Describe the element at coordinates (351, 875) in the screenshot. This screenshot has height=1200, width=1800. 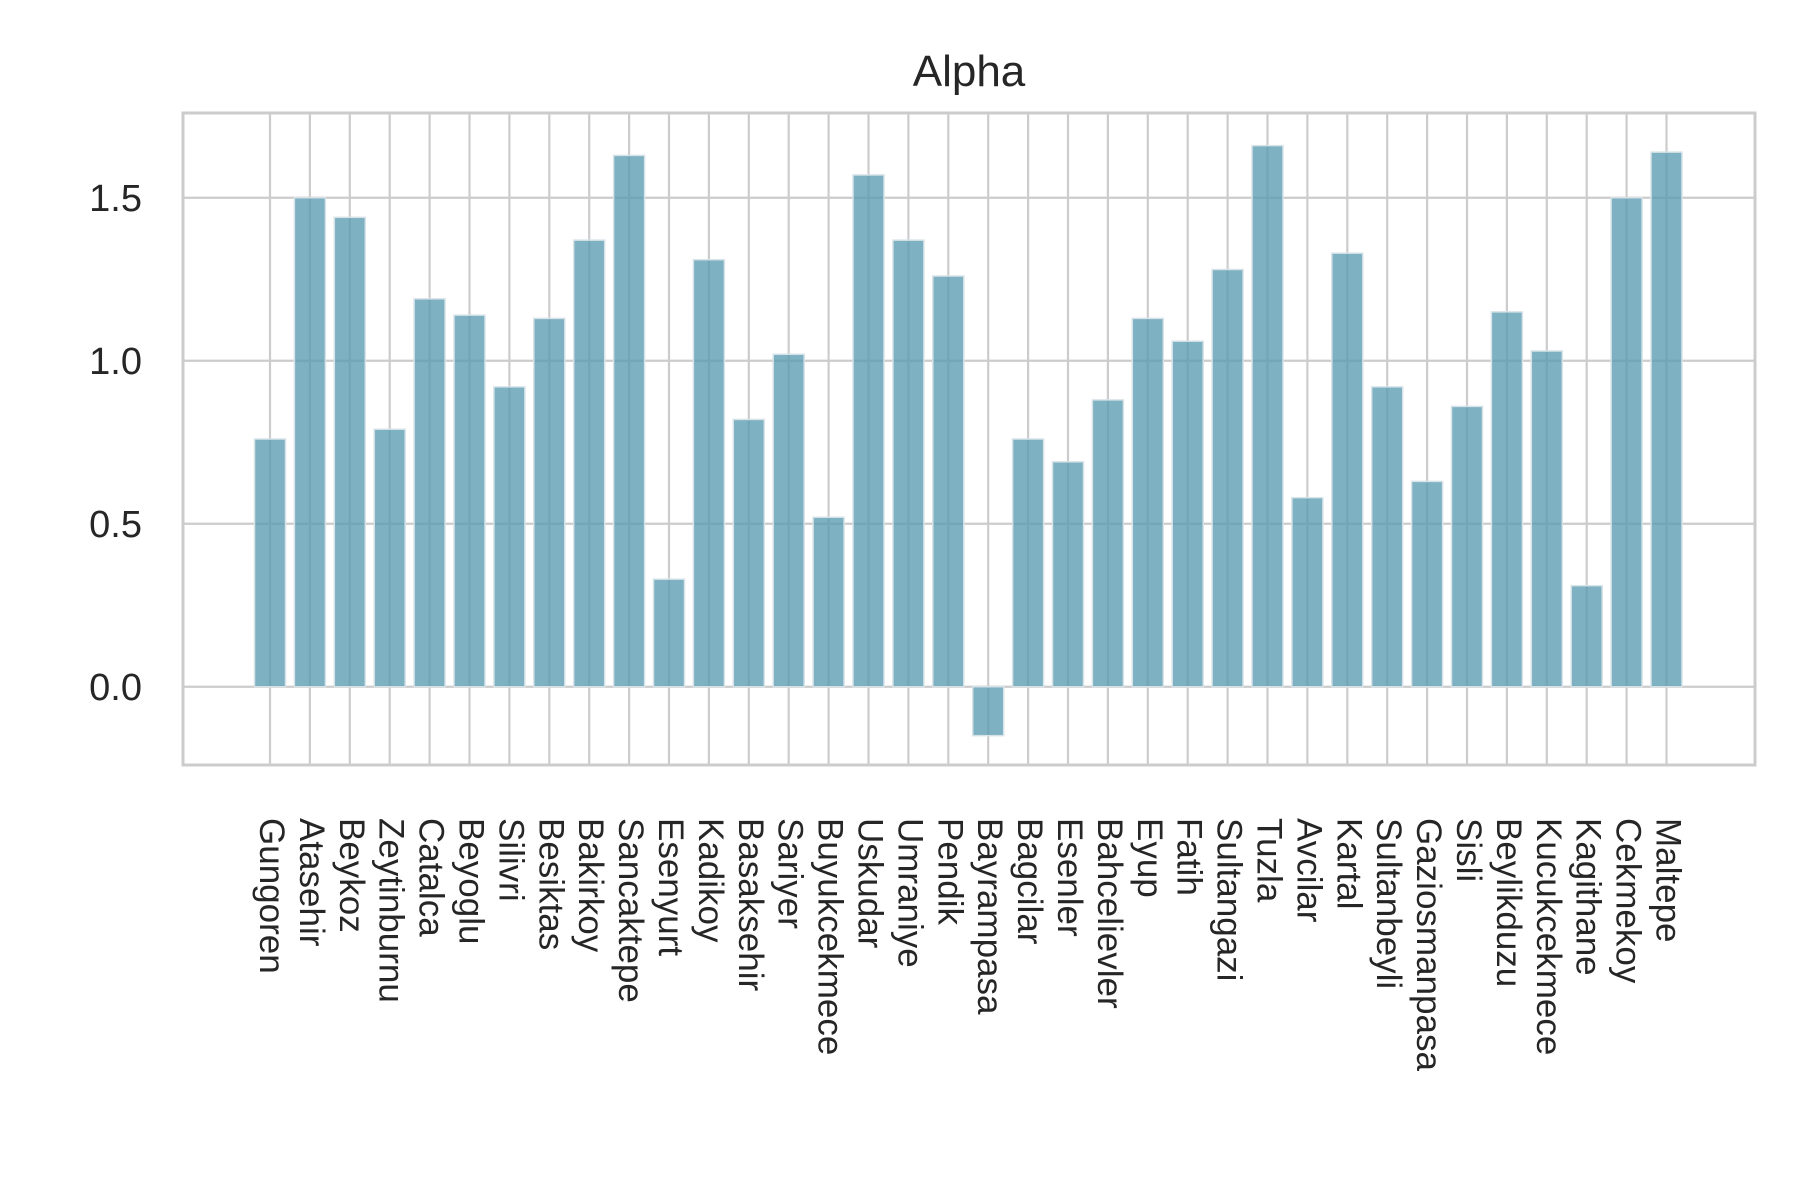
I see `x-tick-label: Beykoz` at that location.